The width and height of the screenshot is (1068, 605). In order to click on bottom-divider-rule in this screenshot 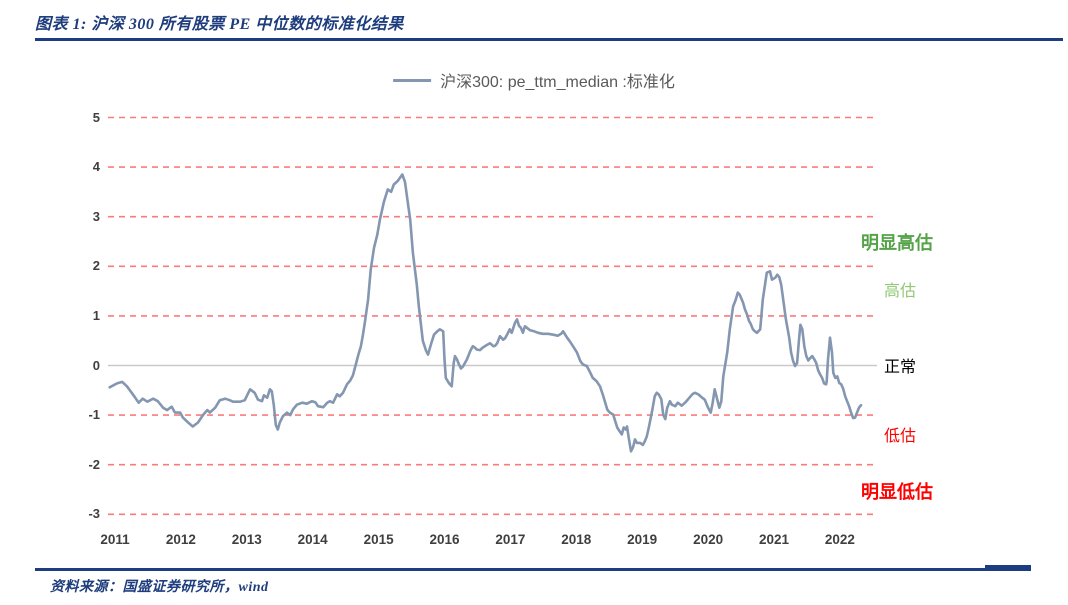, I will do `click(532, 569)`.